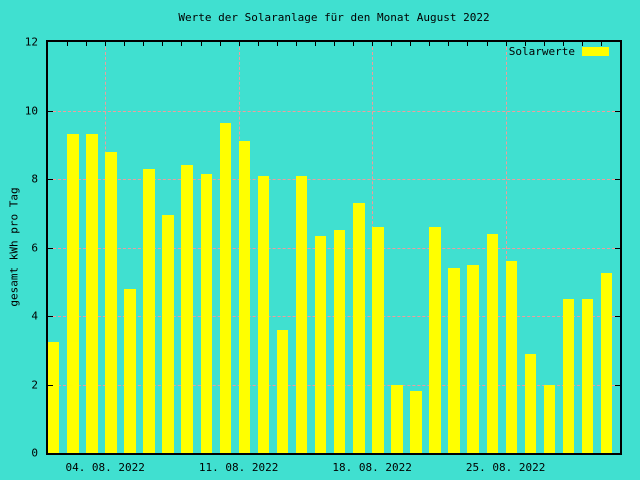 This screenshot has width=640, height=480. I want to click on x-tick-label: 04. 08. 2022, so click(105, 467).